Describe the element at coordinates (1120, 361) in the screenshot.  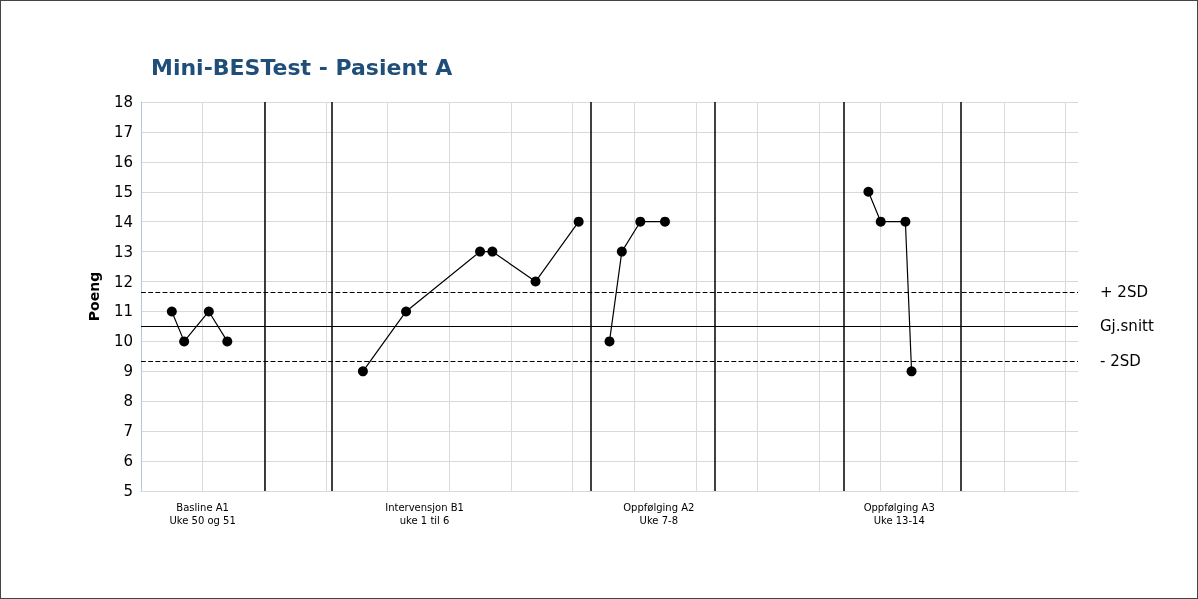
I see `ref-line-label: - 2SD` at that location.